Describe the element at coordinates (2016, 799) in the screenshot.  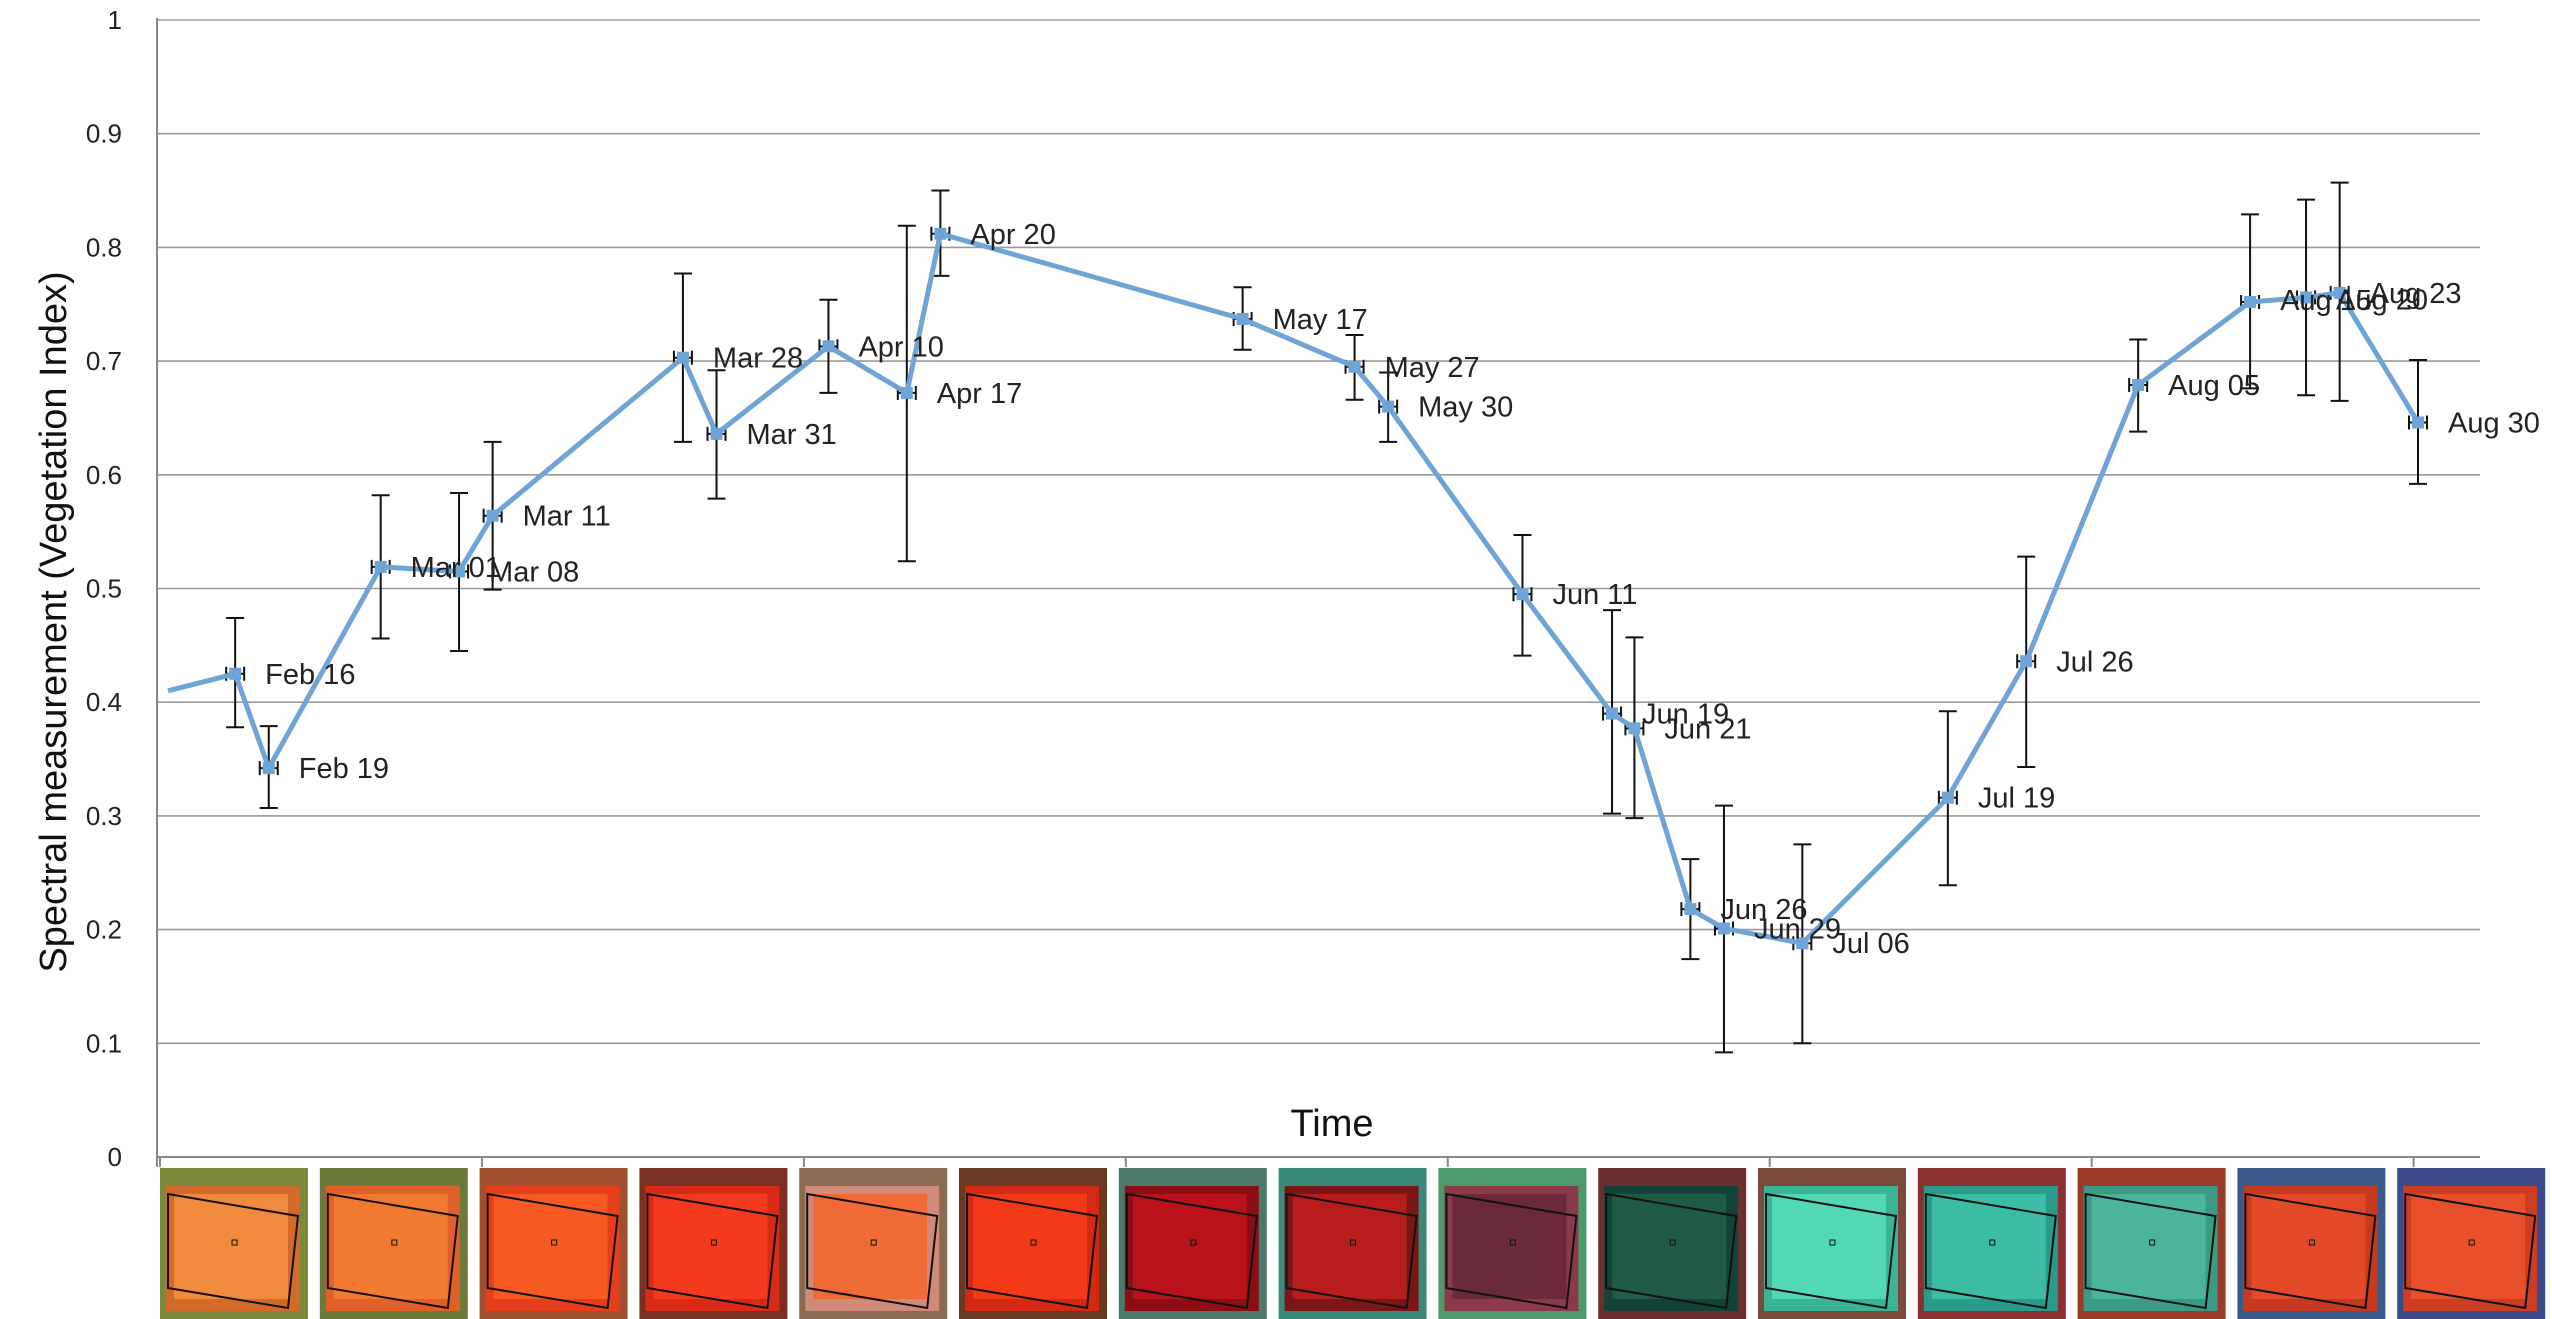
I see `point-label: Jul 19` at that location.